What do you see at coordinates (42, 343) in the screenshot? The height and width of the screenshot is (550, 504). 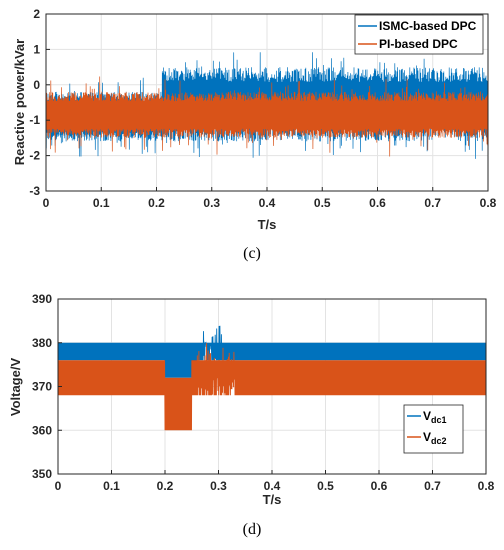 I see `y-tick-label: 380` at bounding box center [42, 343].